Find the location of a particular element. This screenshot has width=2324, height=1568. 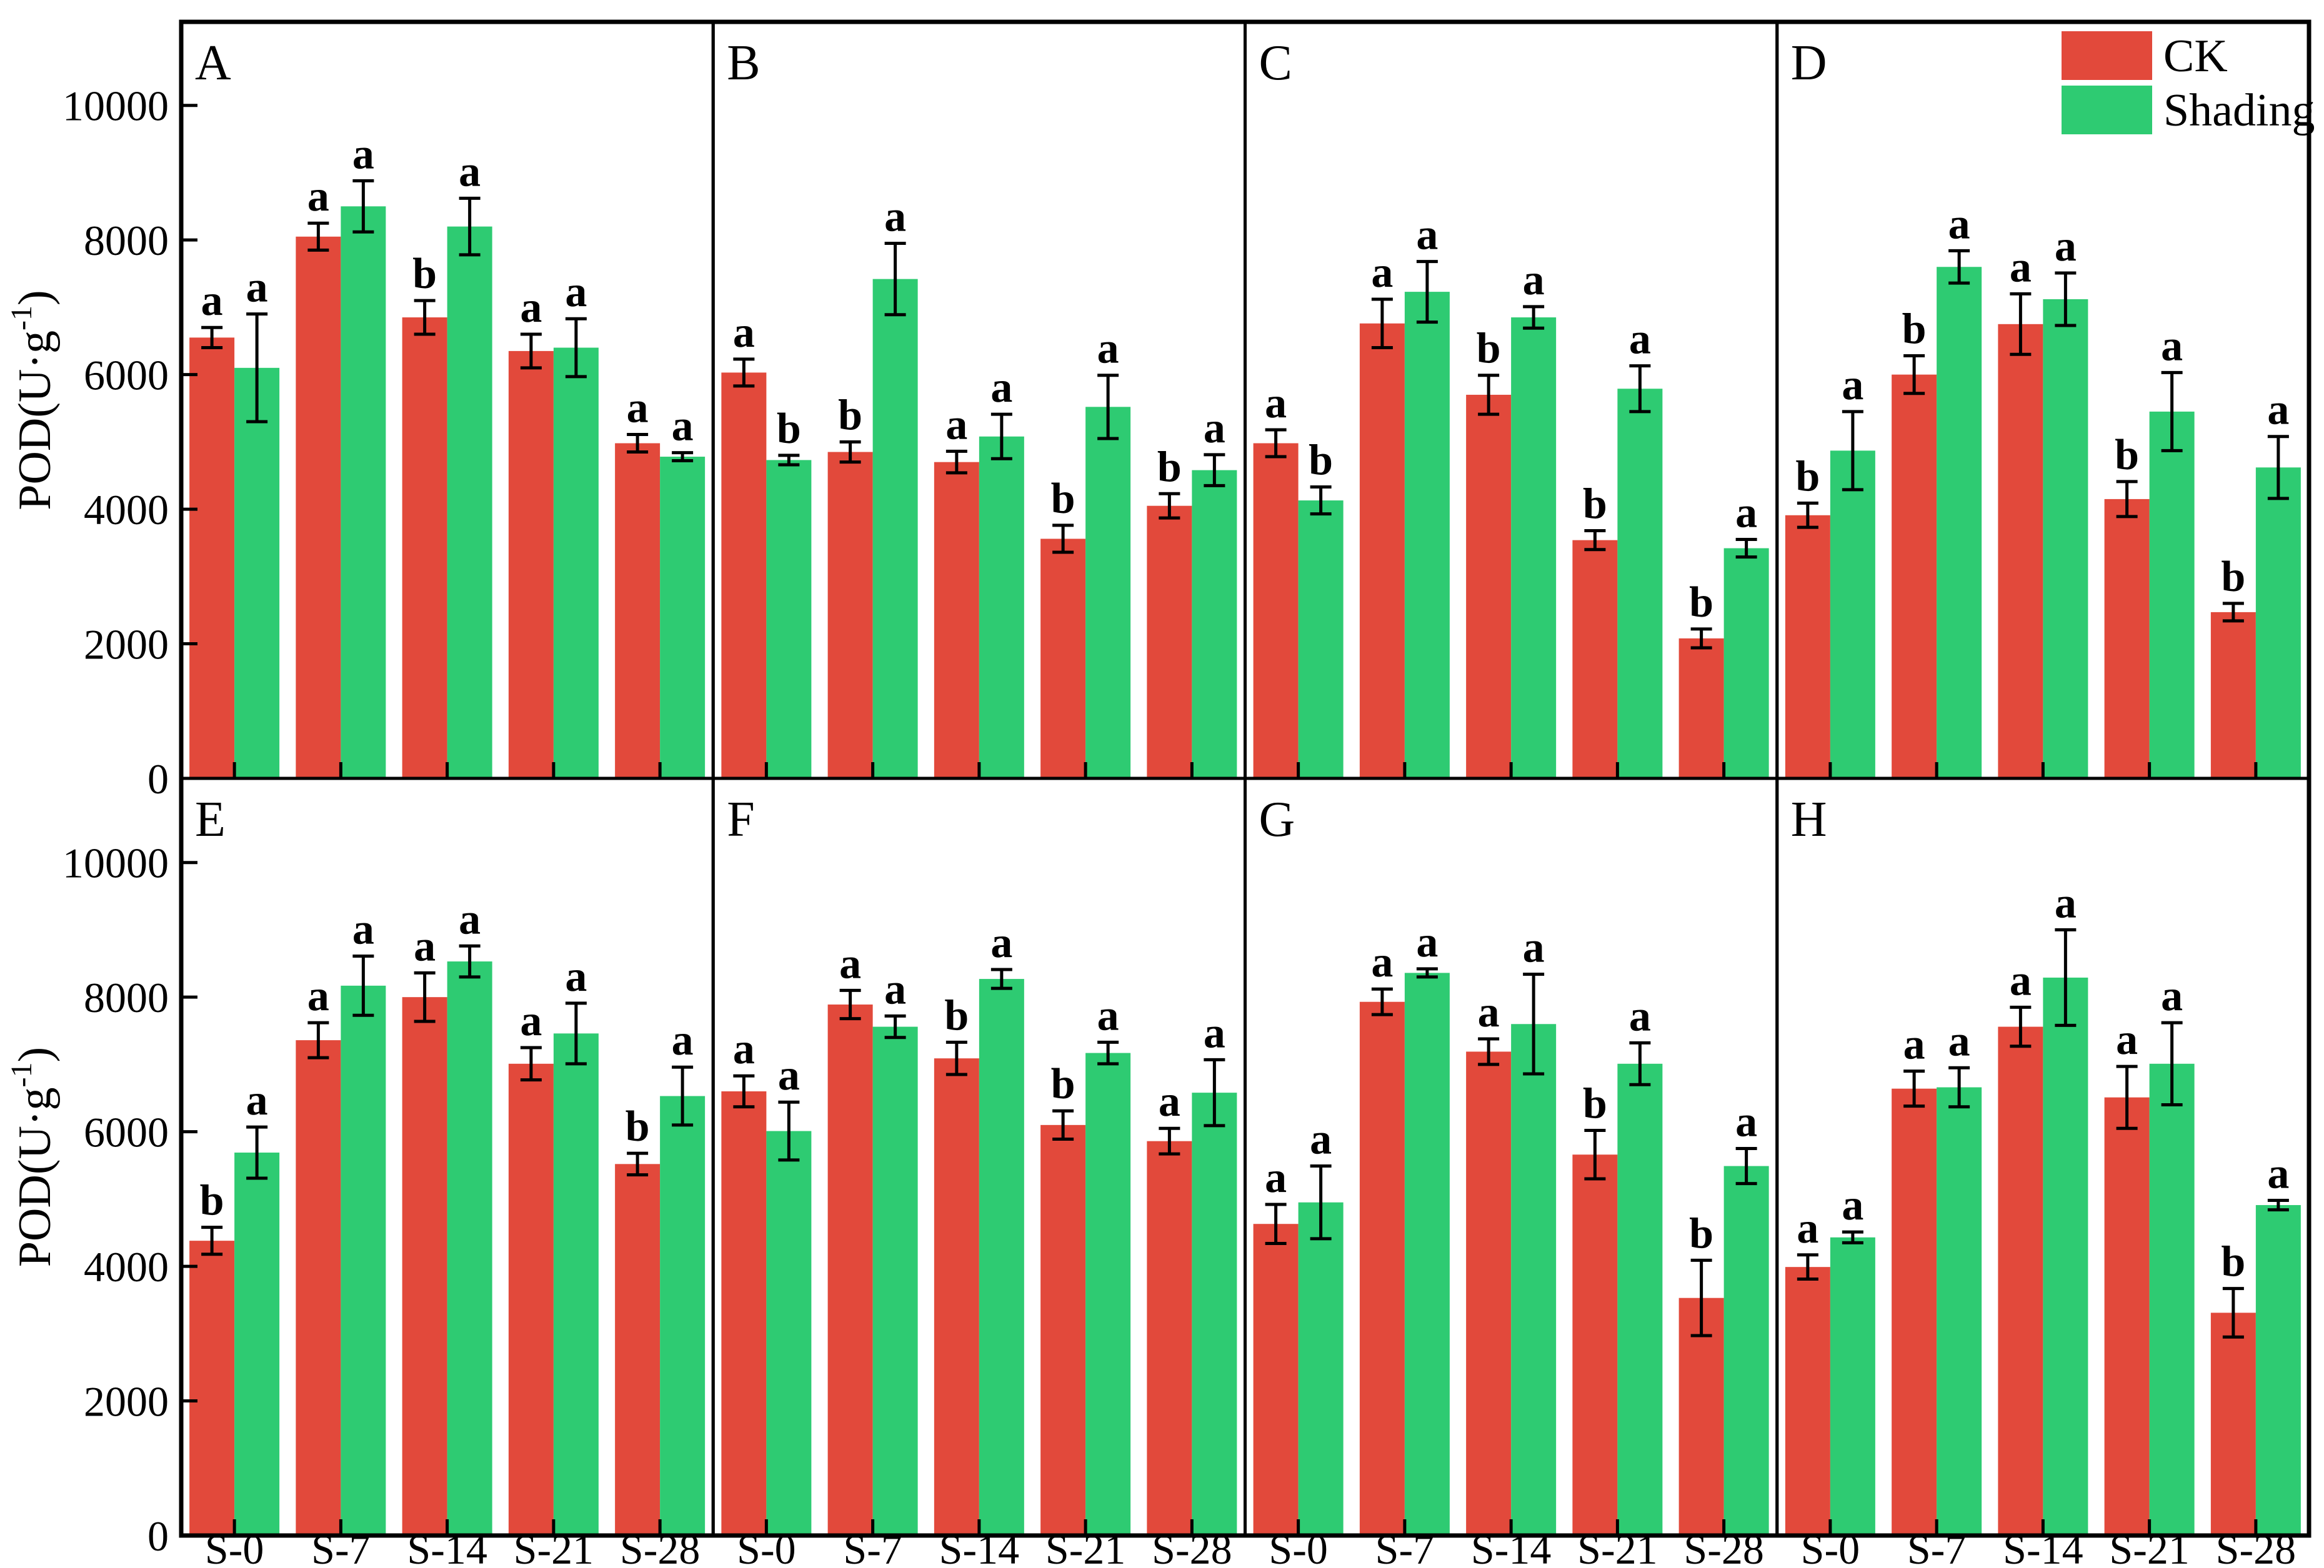

y-tick-label-2000-row1: 2000 is located at coordinates (126, 644).